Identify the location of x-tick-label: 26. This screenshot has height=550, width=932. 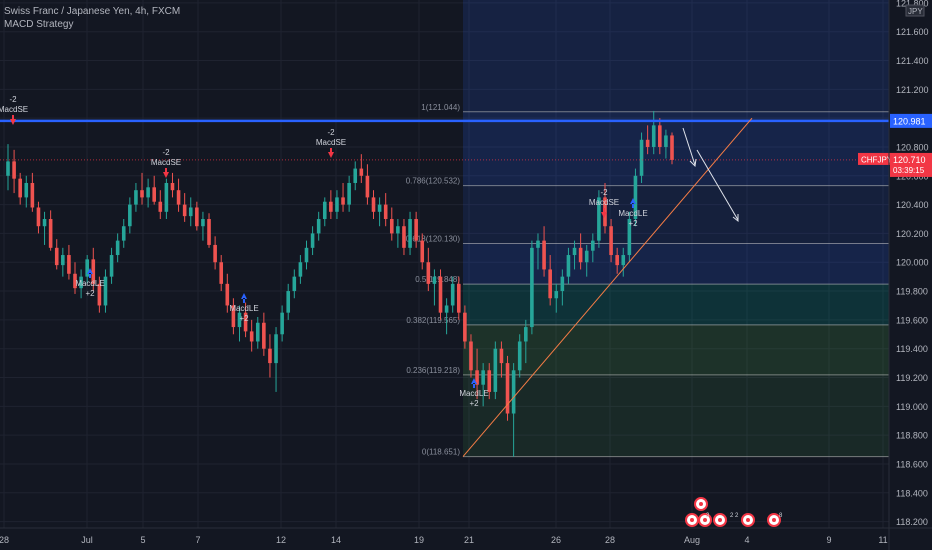
(556, 540).